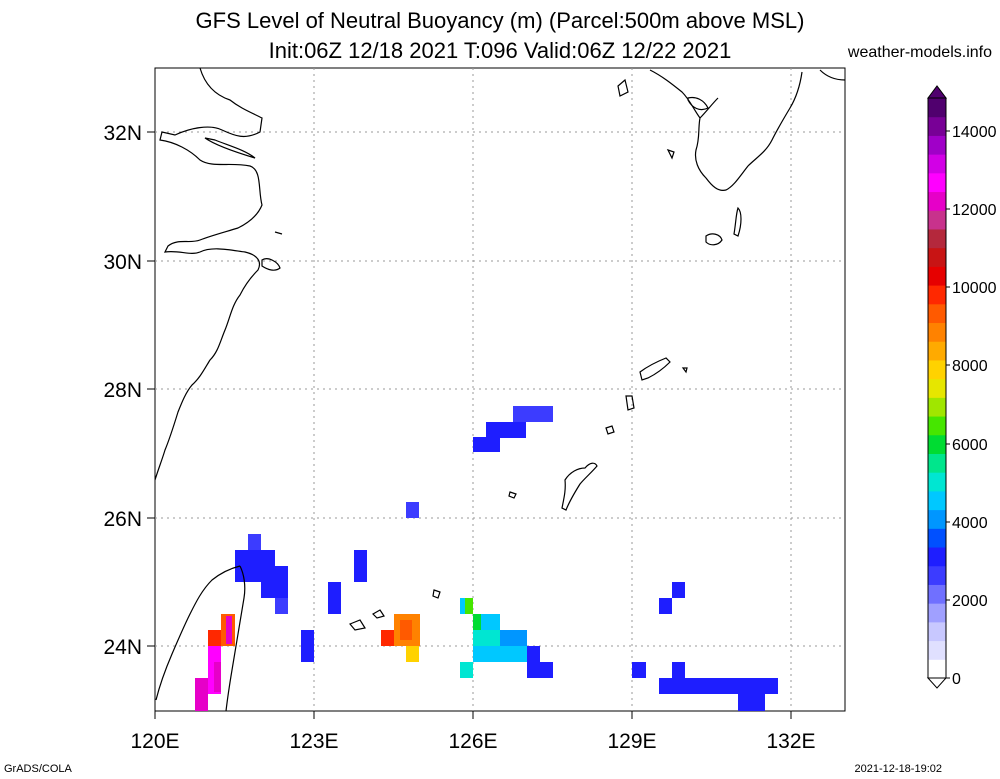  Describe the element at coordinates (122, 519) in the screenshot. I see `lat-label: 26N` at that location.